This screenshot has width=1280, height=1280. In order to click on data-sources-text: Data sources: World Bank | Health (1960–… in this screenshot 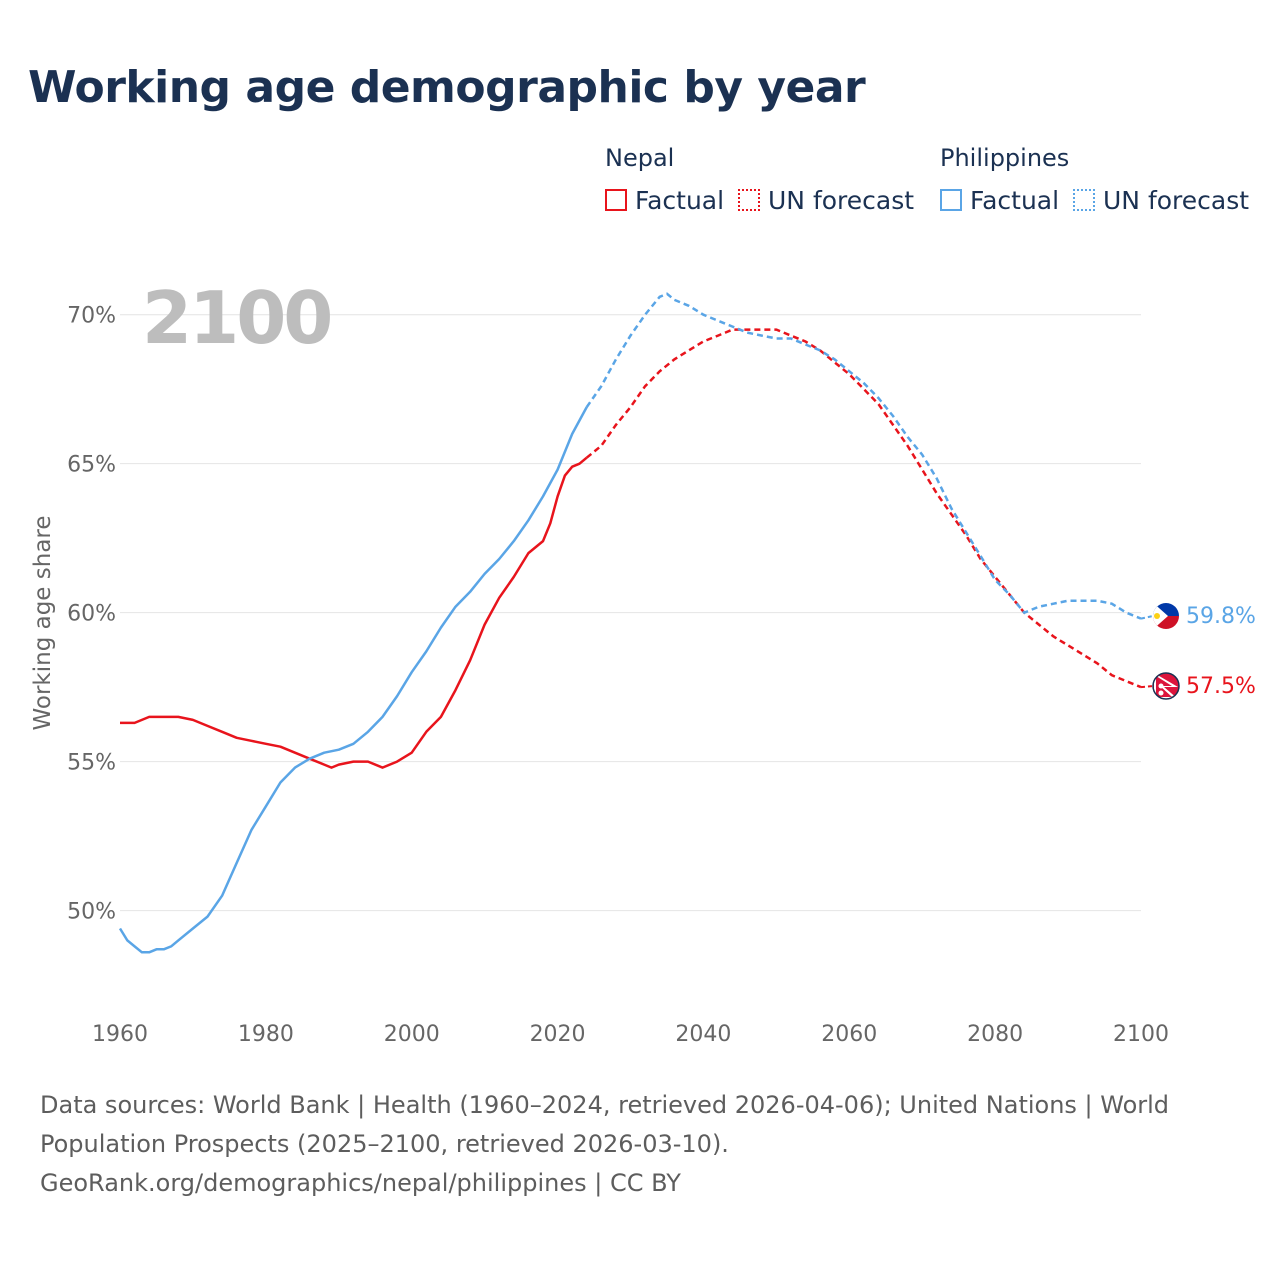, I will do `click(605, 1124)`.